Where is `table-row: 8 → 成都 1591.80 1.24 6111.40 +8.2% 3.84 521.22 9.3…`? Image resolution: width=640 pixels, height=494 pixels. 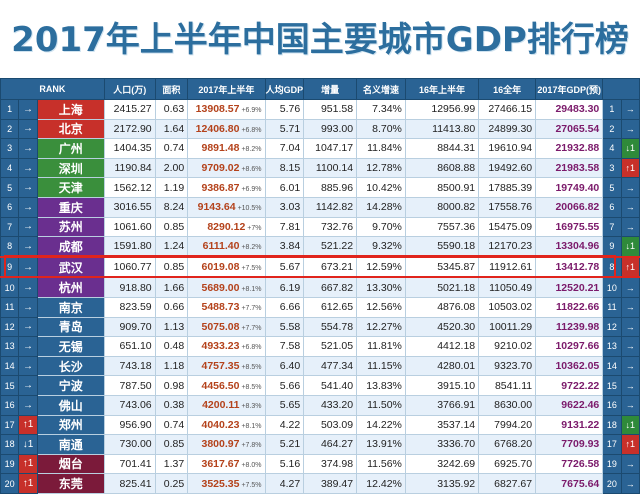
table-row: 8 → 成都 1591.80 1.24 6111.40 +8.2% 3.84 521.22 9.3… is located at coordinates (320, 247).